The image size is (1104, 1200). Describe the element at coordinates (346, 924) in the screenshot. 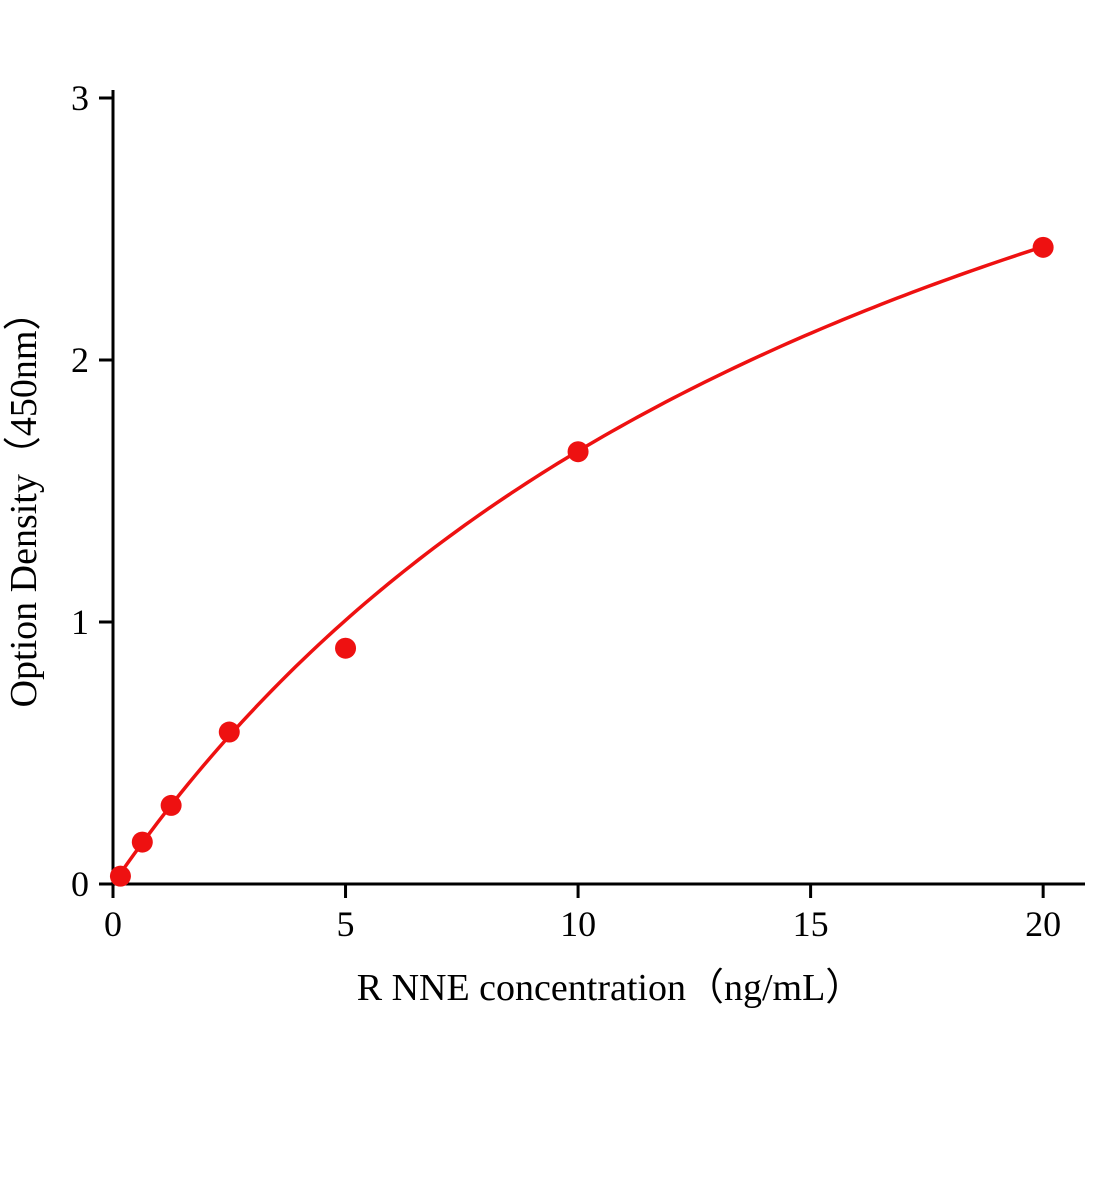

I see `x-tick-label: 5` at that location.